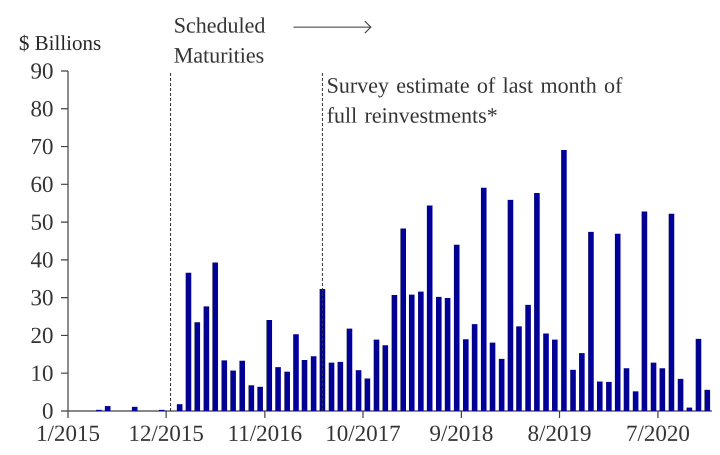  Describe the element at coordinates (69, 434) in the screenshot. I see `x-tick-label: 1/2015` at that location.